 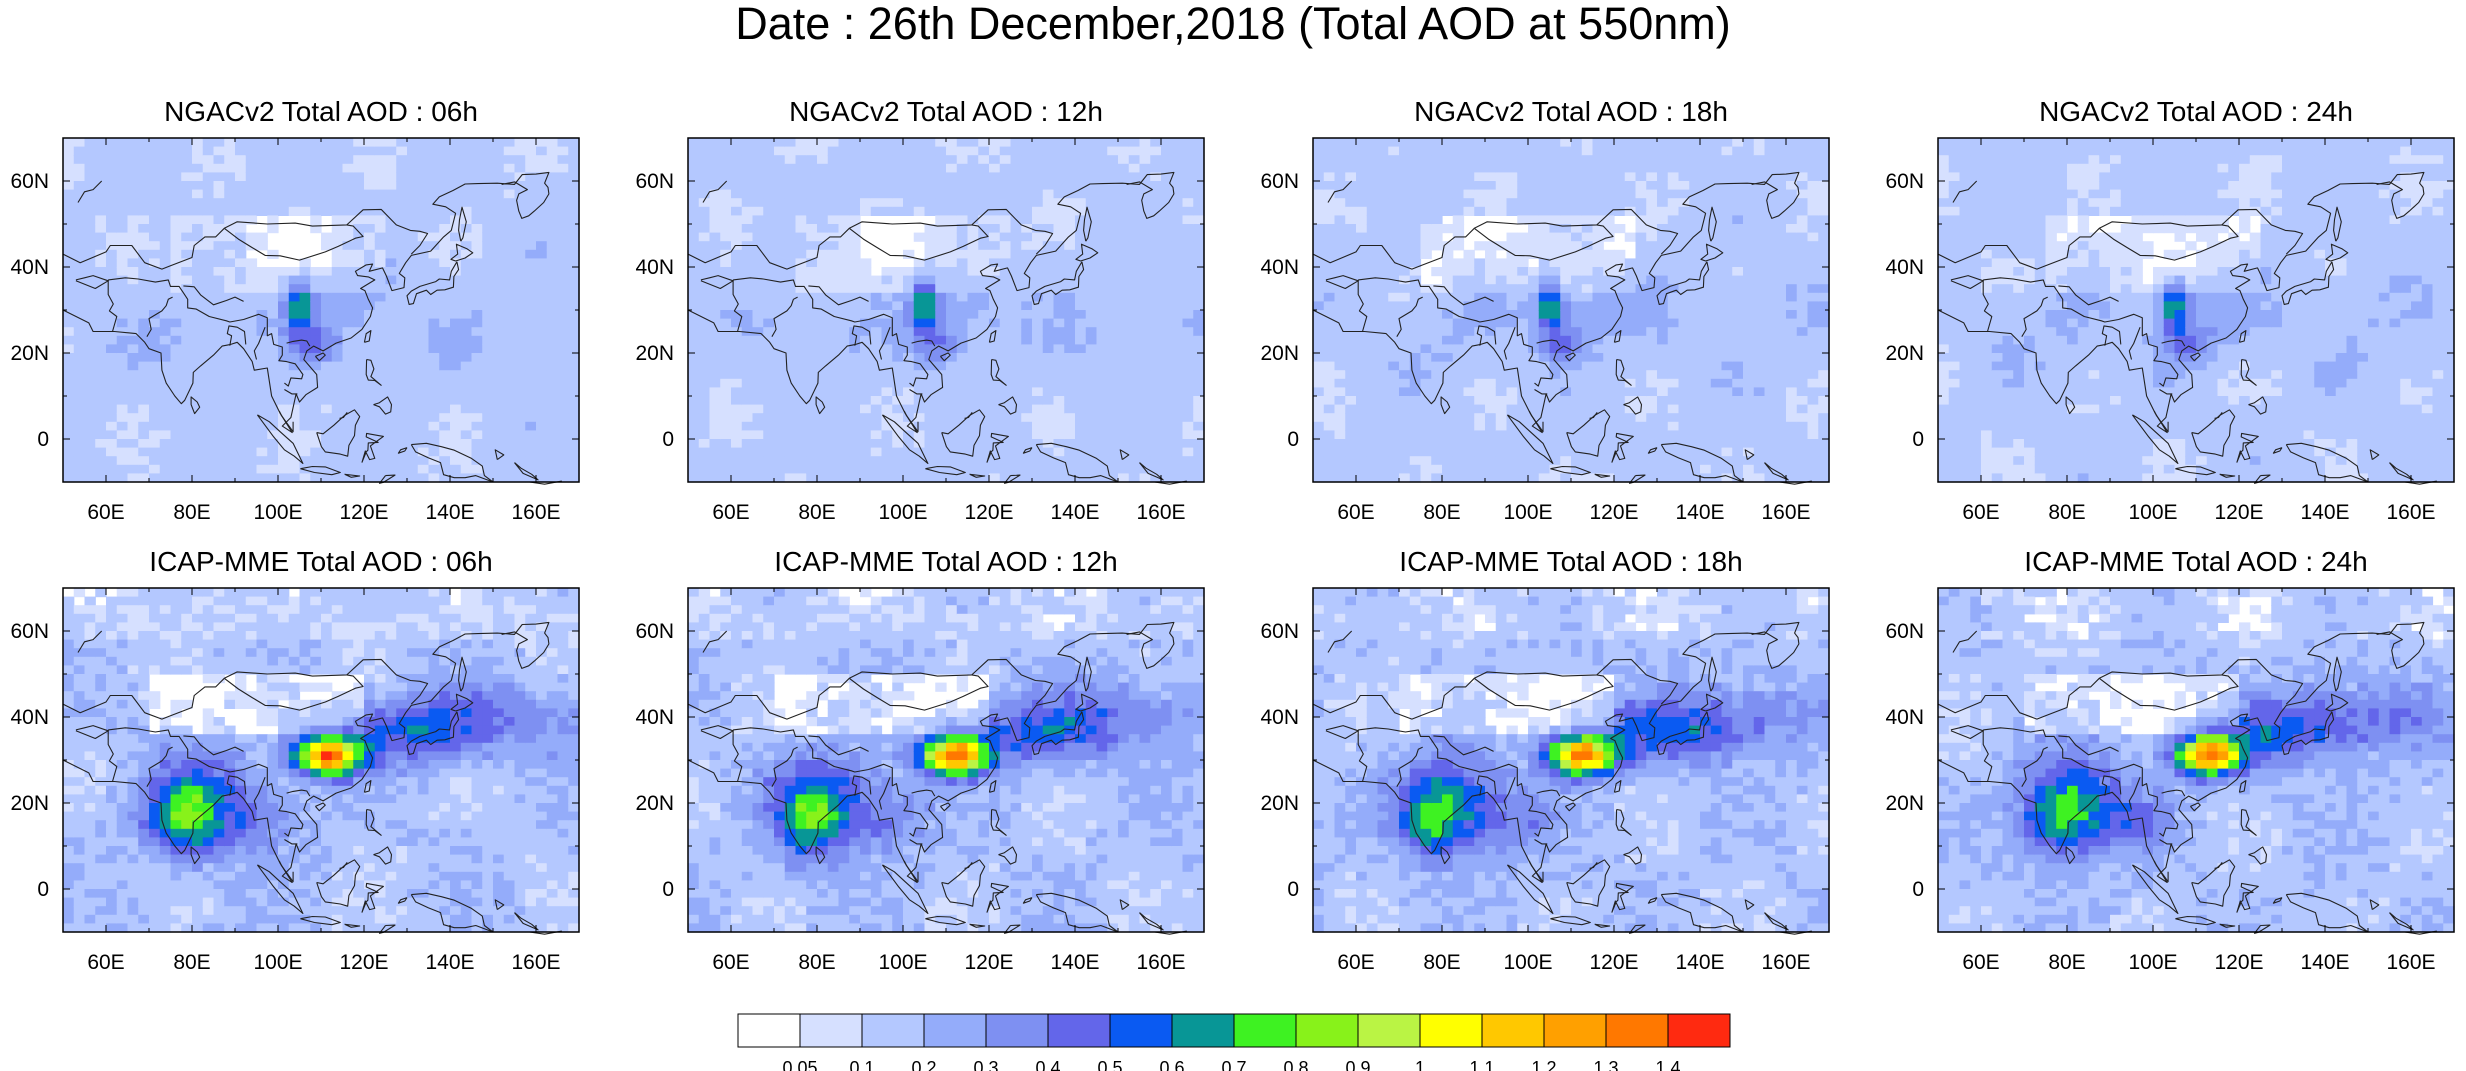 What do you see at coordinates (363, 512) in the screenshot?
I see `x-tick-label: 120E` at bounding box center [363, 512].